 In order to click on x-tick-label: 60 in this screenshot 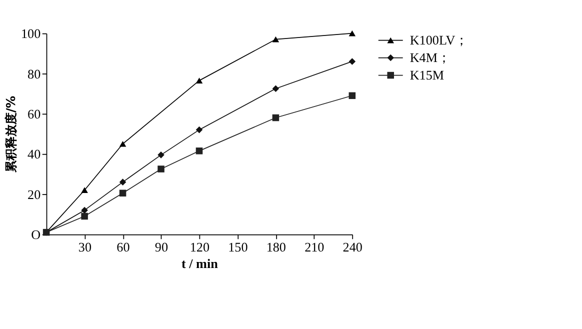, I will do `click(123, 246)`.